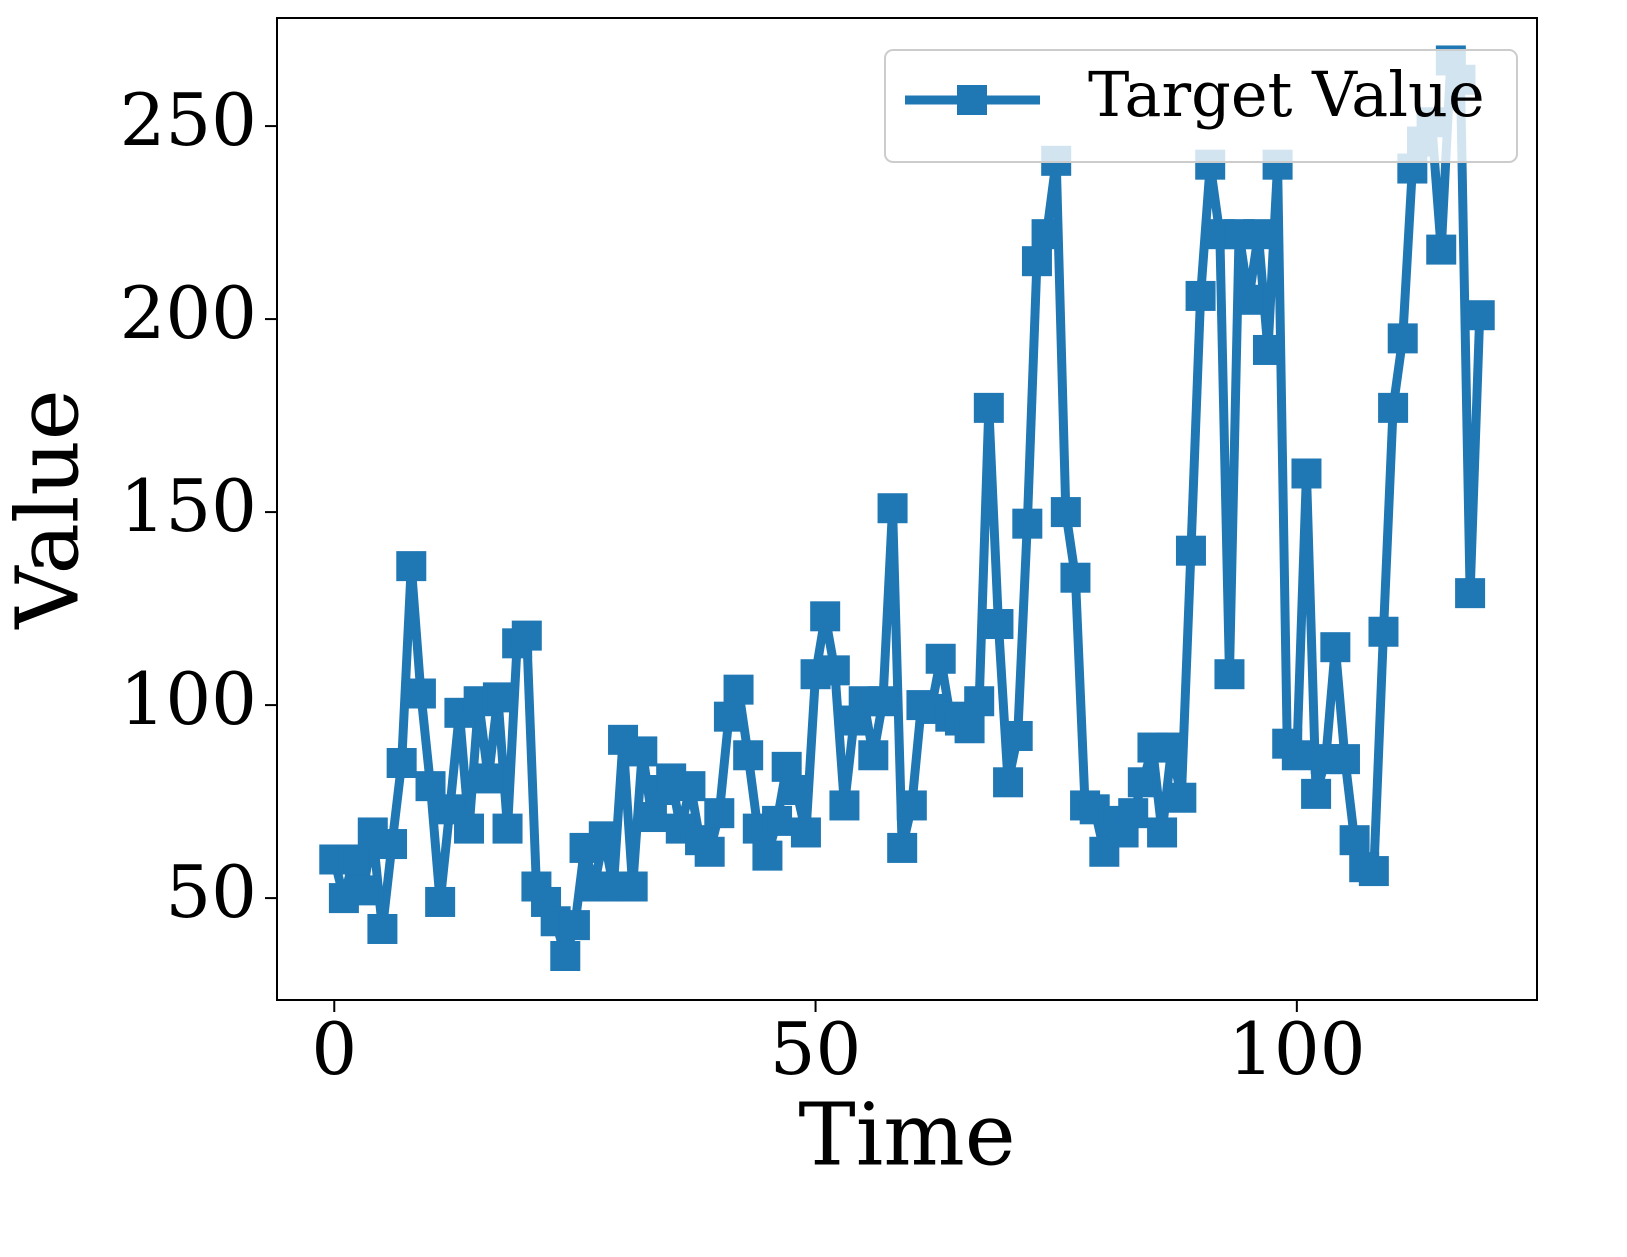  What do you see at coordinates (816, 1049) in the screenshot?
I see `x-tick-label: 50` at bounding box center [816, 1049].